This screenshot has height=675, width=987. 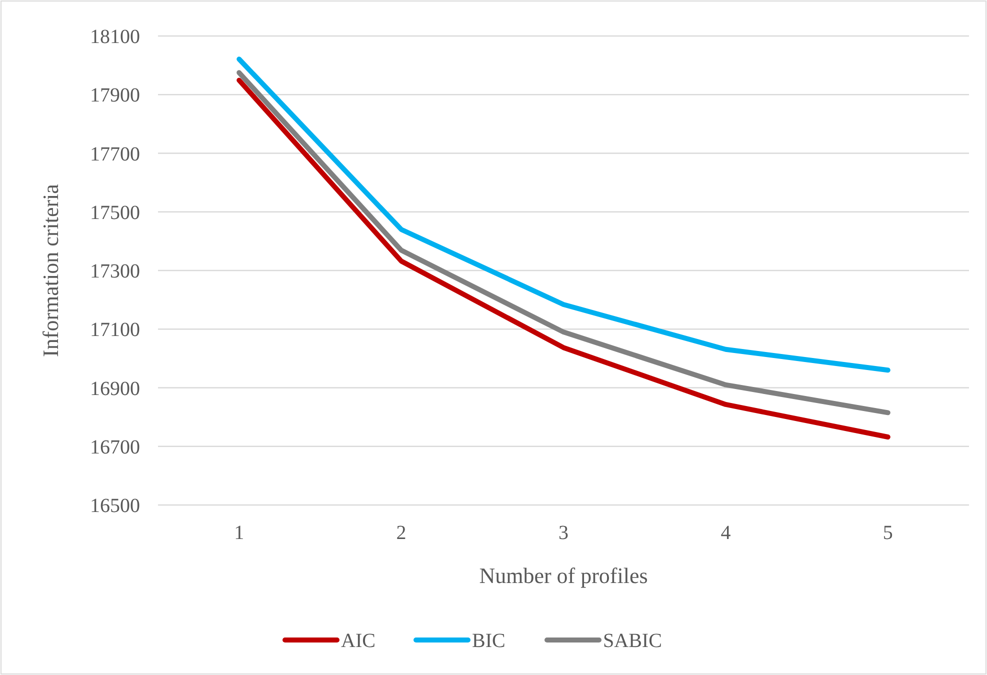 What do you see at coordinates (489, 641) in the screenshot?
I see `legend-label: BIC` at bounding box center [489, 641].